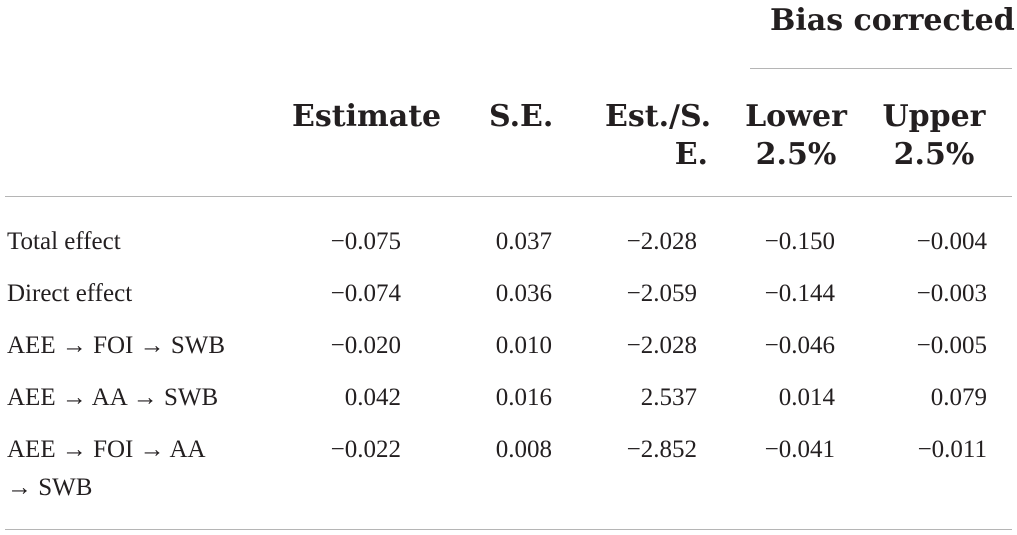  Describe the element at coordinates (661, 449) in the screenshot. I see `est-se-cell: −2.852` at that location.